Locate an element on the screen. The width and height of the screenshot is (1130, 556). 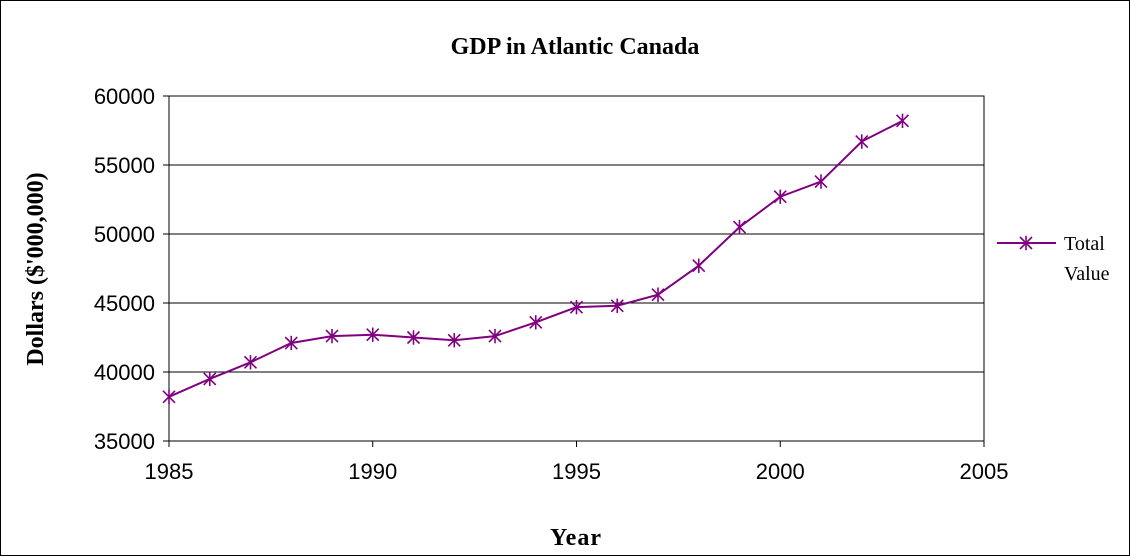
legend-label-line1: Total is located at coordinates (1084, 244).